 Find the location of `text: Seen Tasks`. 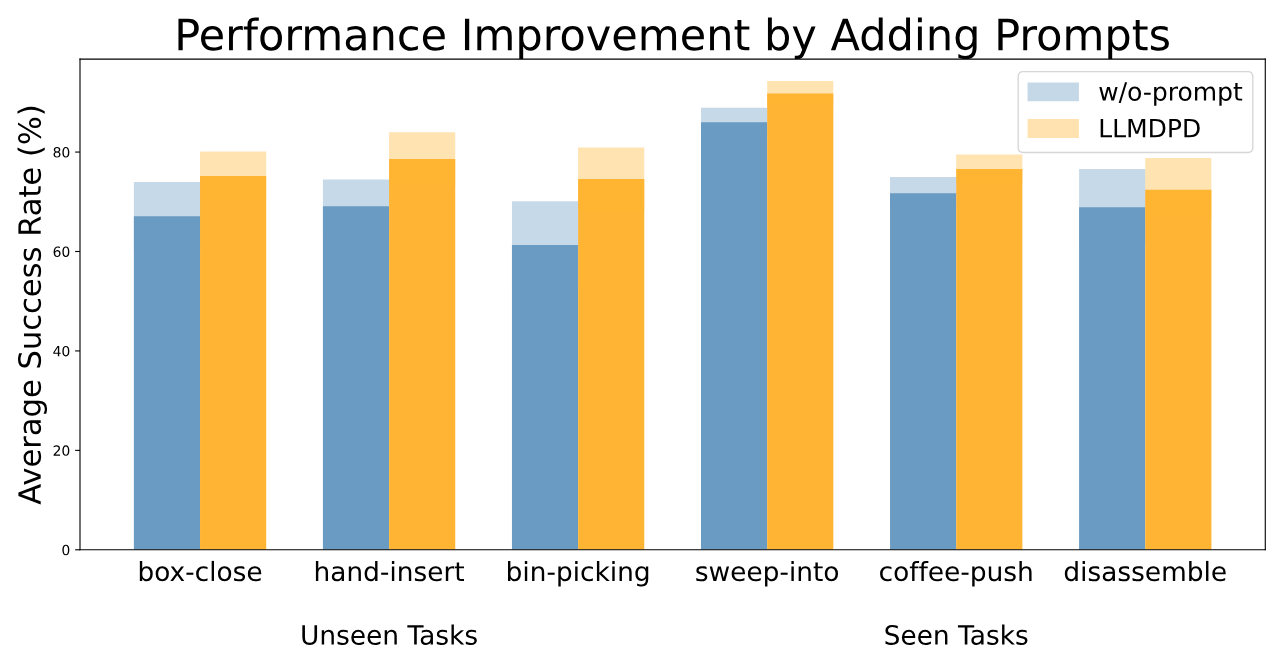

text: Seen Tasks is located at coordinates (956, 634).